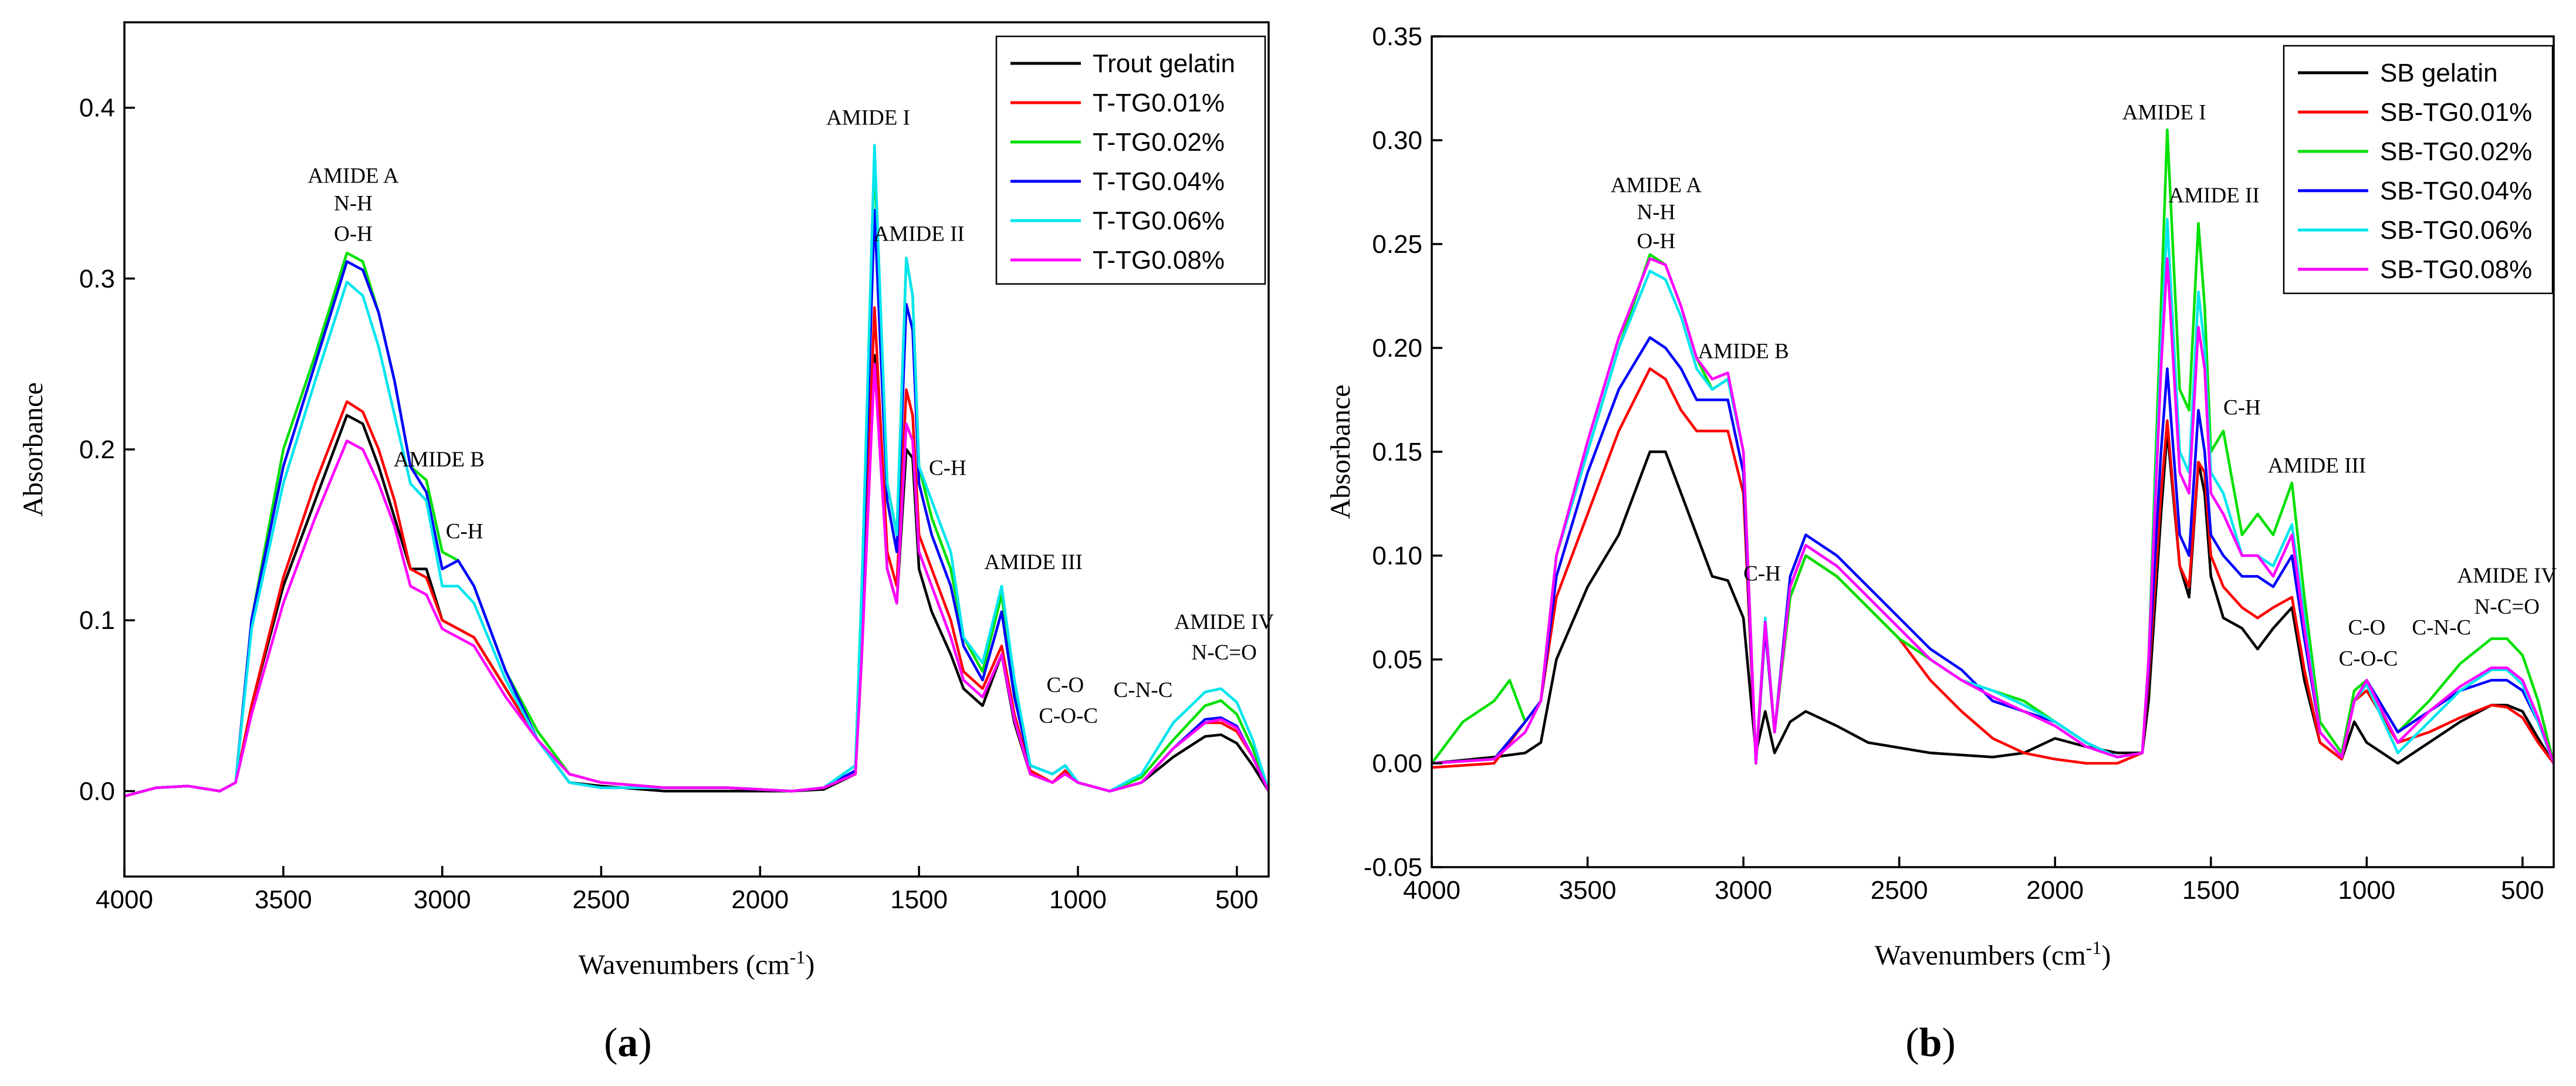 The image size is (2576, 1086). Describe the element at coordinates (1397, 763) in the screenshot. I see `y-tick-label: 0.00` at that location.